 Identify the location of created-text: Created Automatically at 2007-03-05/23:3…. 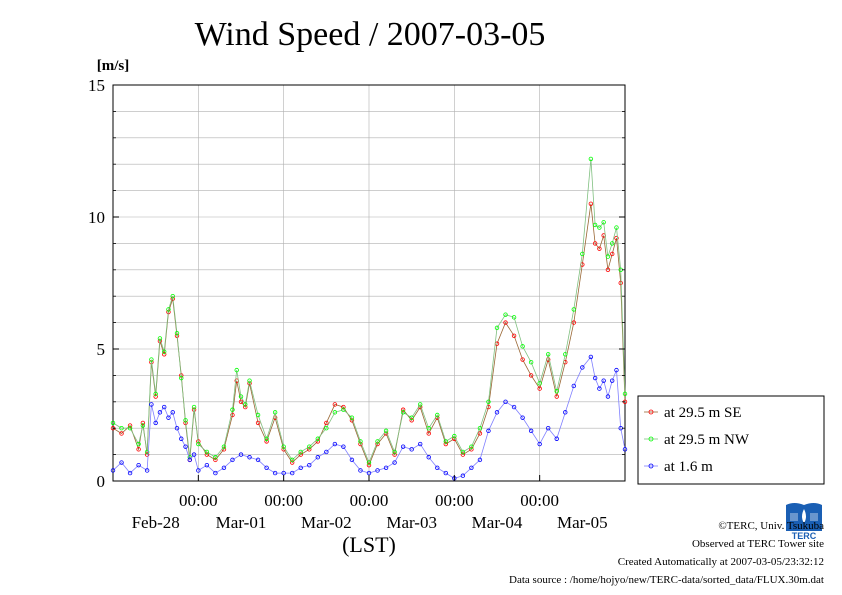
(720, 562).